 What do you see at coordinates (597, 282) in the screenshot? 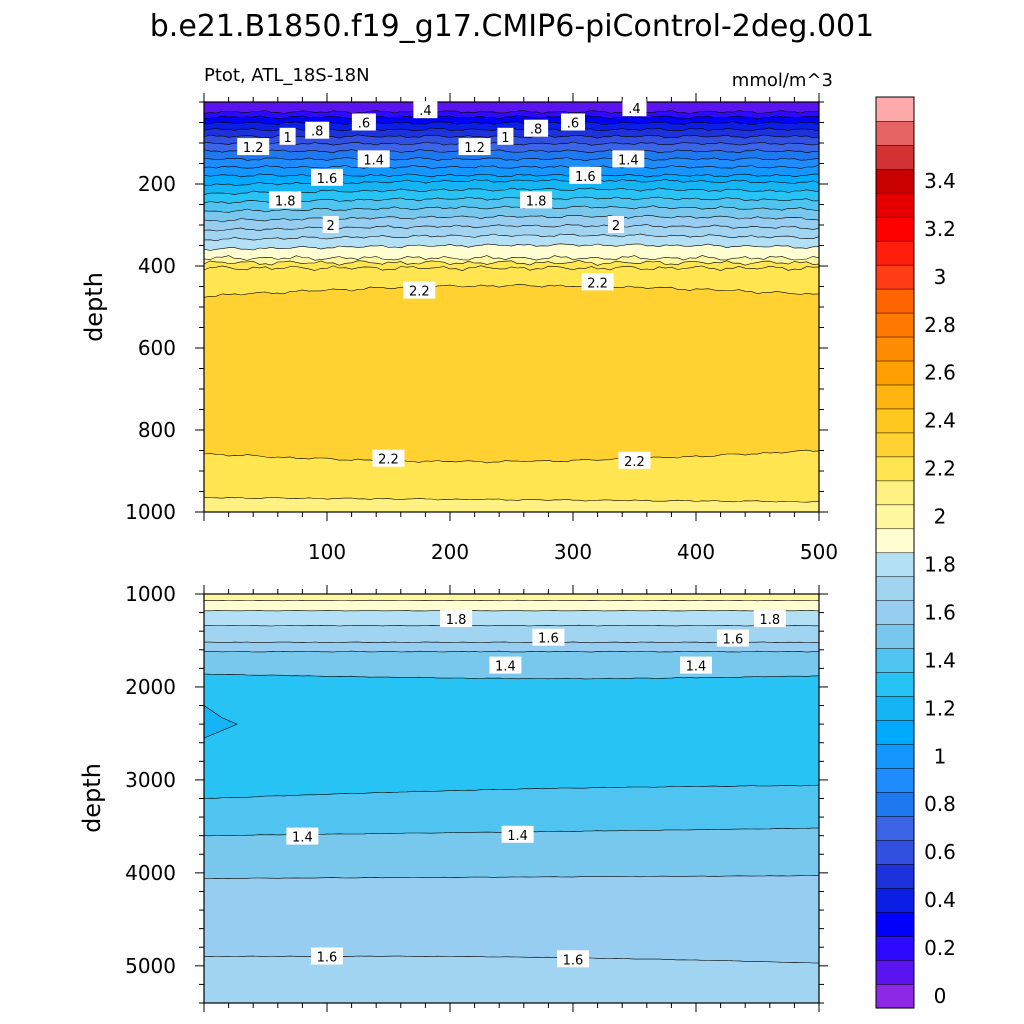
I see `contour-label: 2.2` at bounding box center [597, 282].